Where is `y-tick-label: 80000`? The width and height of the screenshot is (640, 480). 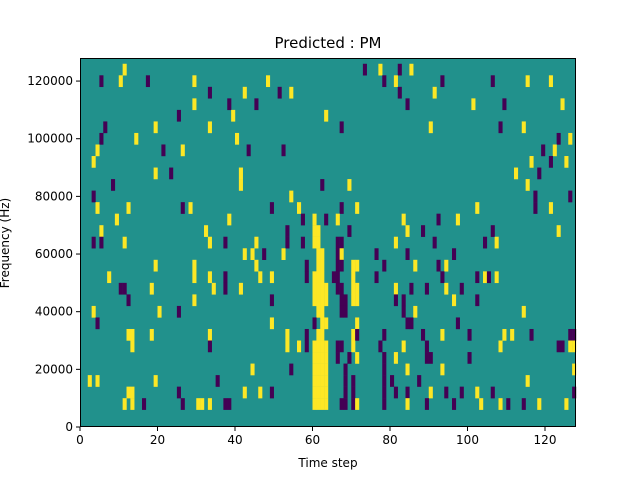
y-tick-label: 80000 is located at coordinates (54, 196).